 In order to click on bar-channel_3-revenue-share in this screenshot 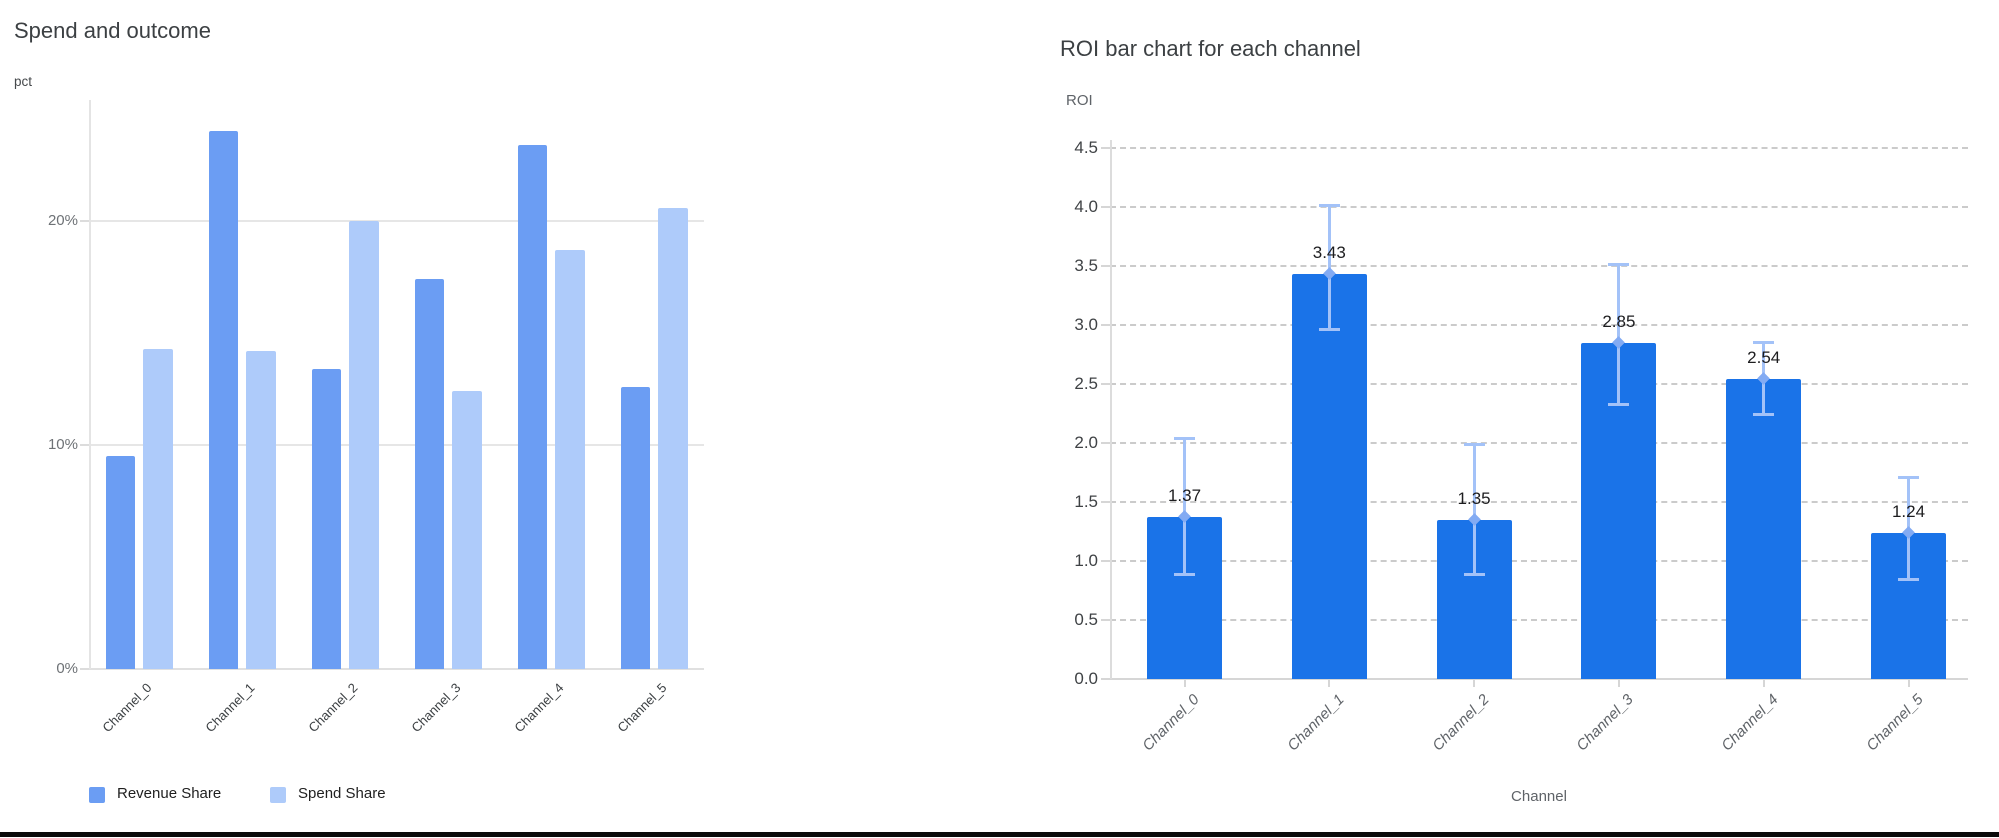, I will do `click(429, 474)`.